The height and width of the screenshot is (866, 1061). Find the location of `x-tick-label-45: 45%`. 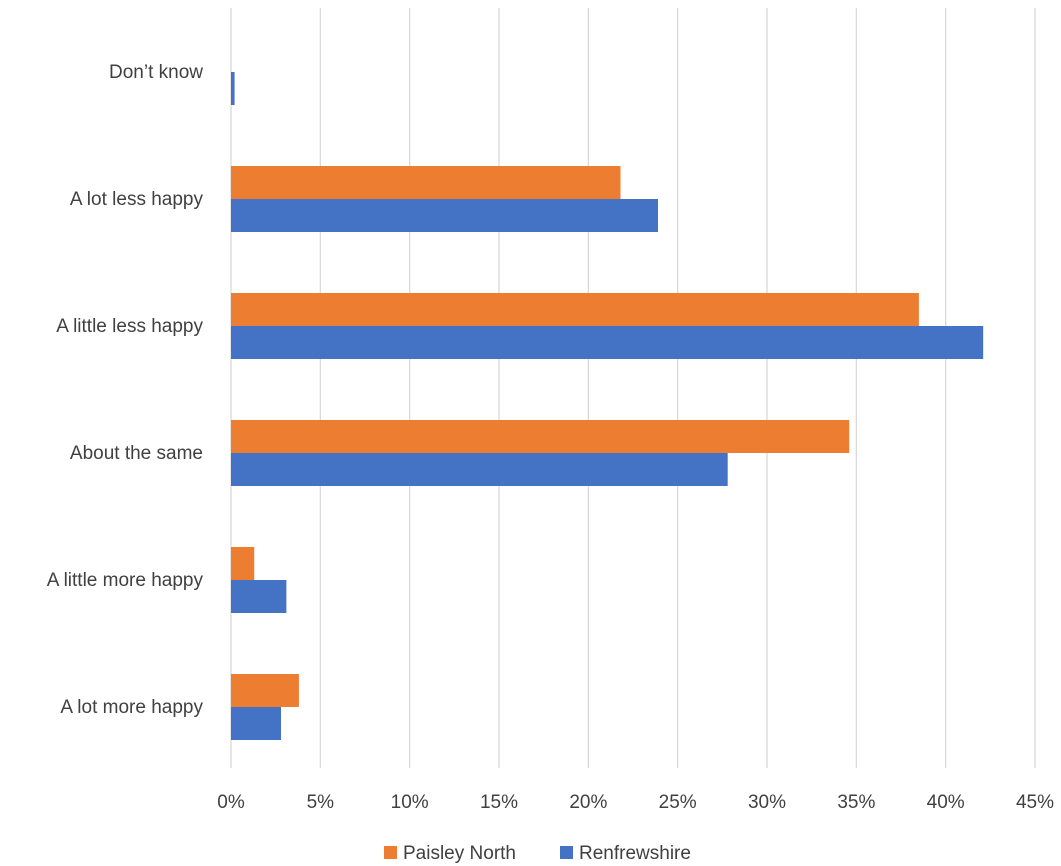

x-tick-label-45: 45% is located at coordinates (1035, 802).